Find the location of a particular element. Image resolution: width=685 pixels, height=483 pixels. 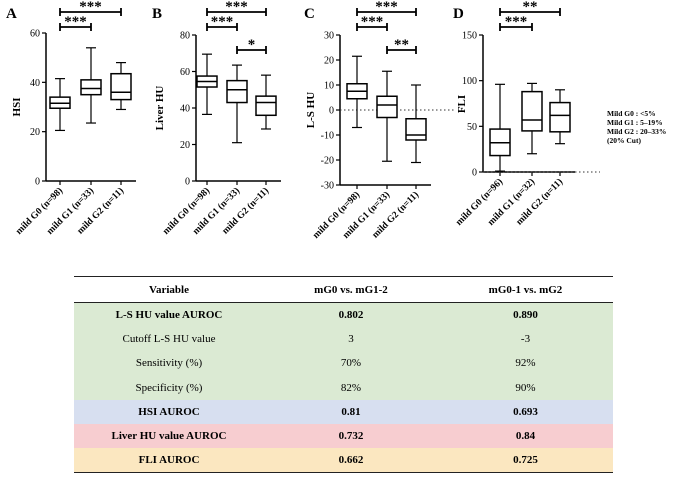

table-row: Sensitivity (%) 70% 92% is located at coordinates (343, 363).